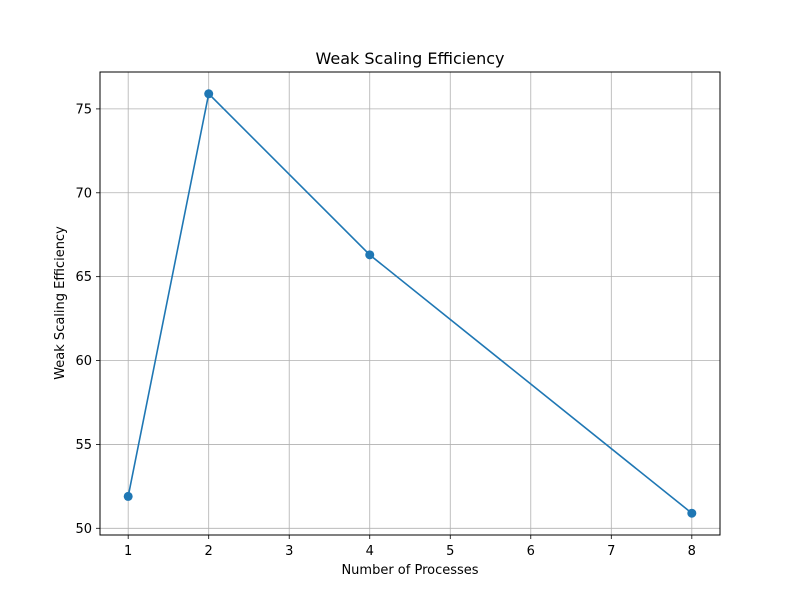 This screenshot has width=800, height=600. I want to click on x-tick-label: 6, so click(531, 551).